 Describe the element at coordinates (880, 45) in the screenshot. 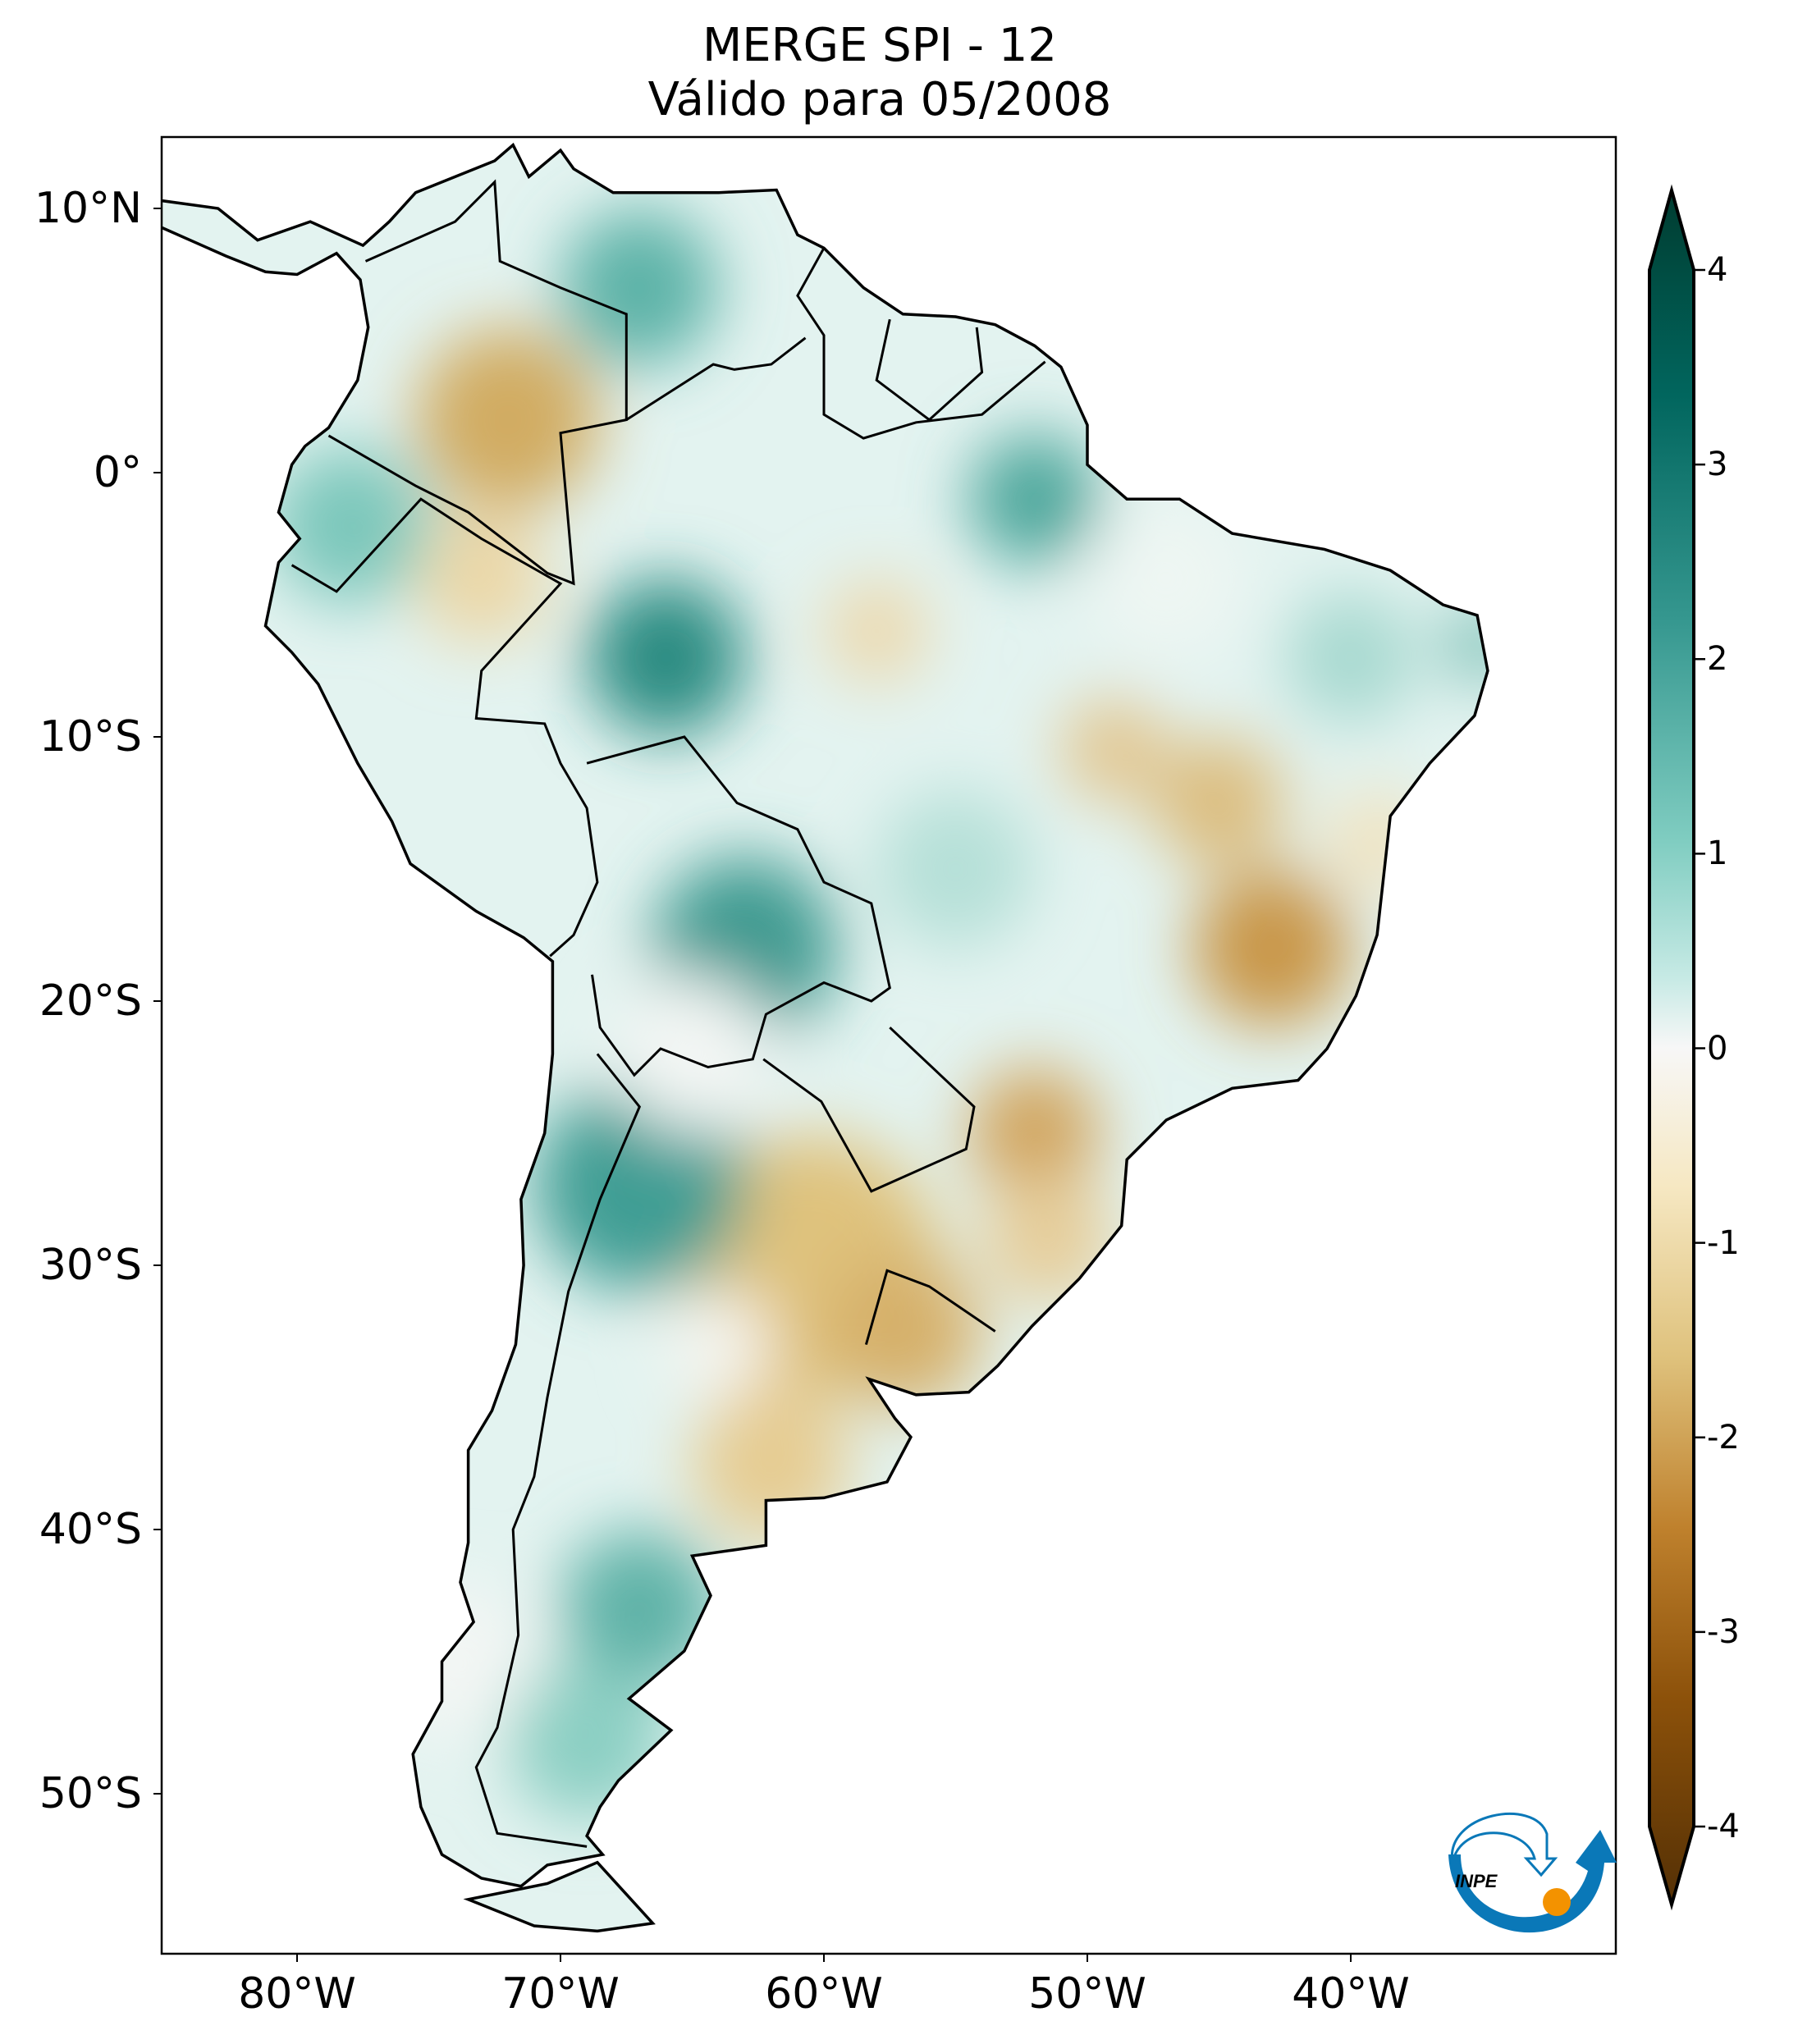

I see `chart-title: MERGE SPI - 12` at that location.